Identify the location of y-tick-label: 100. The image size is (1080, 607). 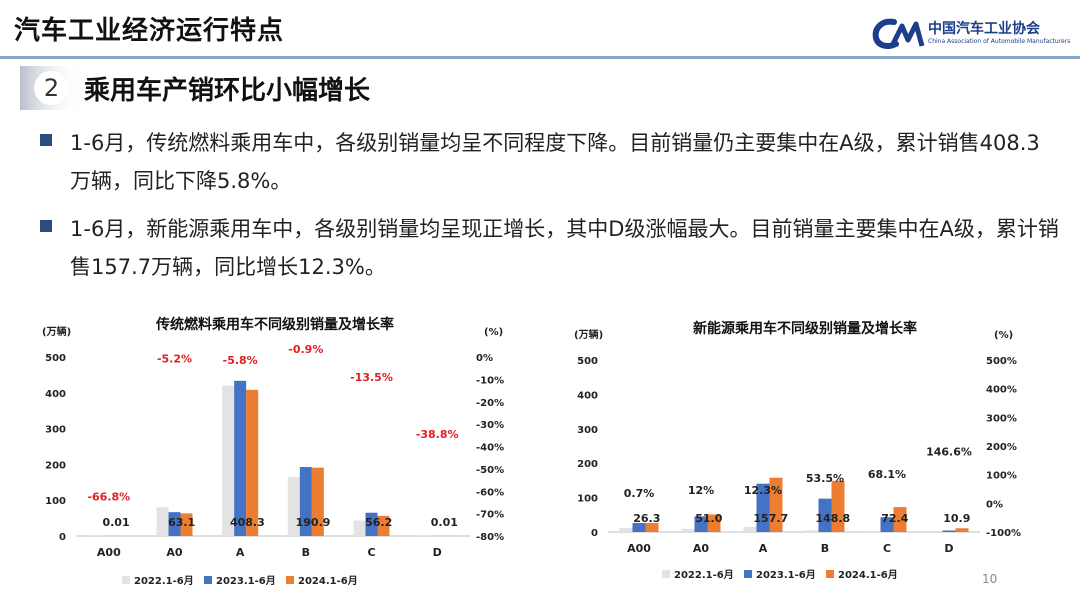
(587, 499).